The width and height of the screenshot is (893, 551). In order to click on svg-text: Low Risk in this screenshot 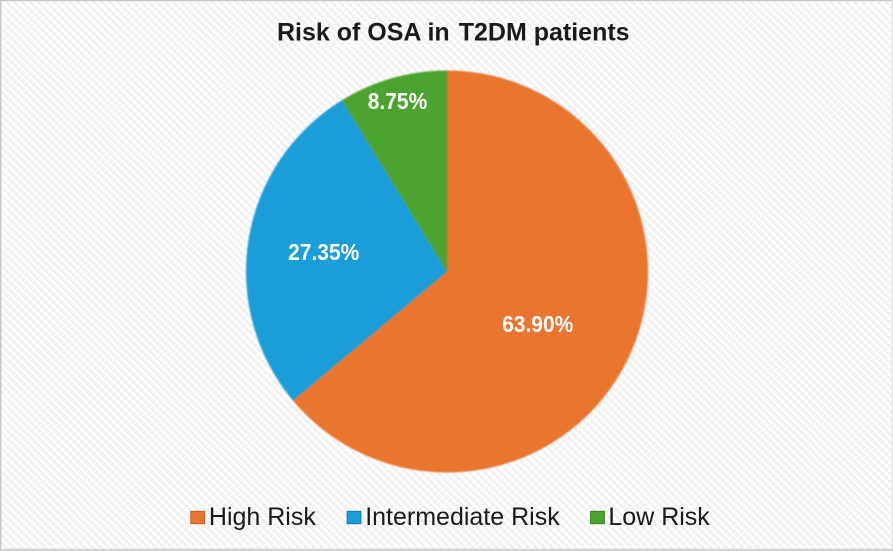, I will do `click(659, 517)`.